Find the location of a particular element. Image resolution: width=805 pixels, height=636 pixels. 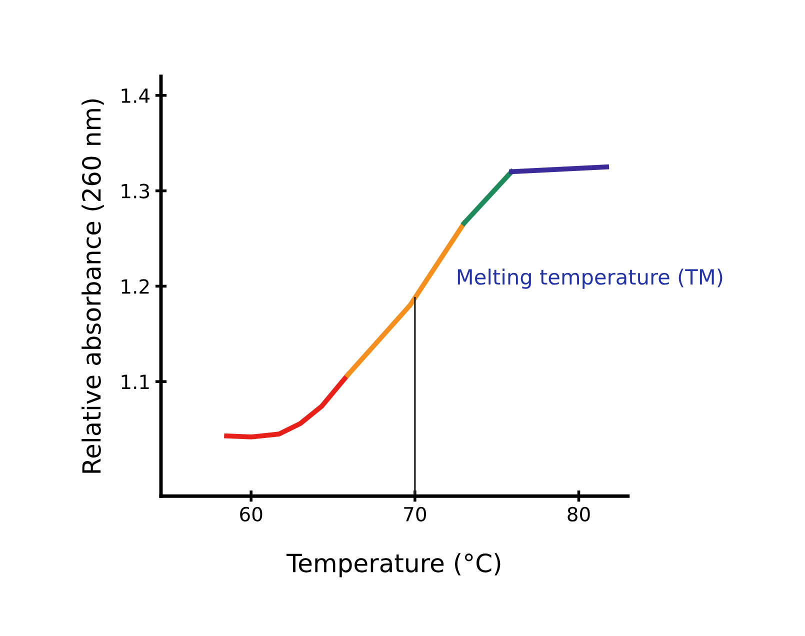

x-tick-label: 70 is located at coordinates (415, 514).